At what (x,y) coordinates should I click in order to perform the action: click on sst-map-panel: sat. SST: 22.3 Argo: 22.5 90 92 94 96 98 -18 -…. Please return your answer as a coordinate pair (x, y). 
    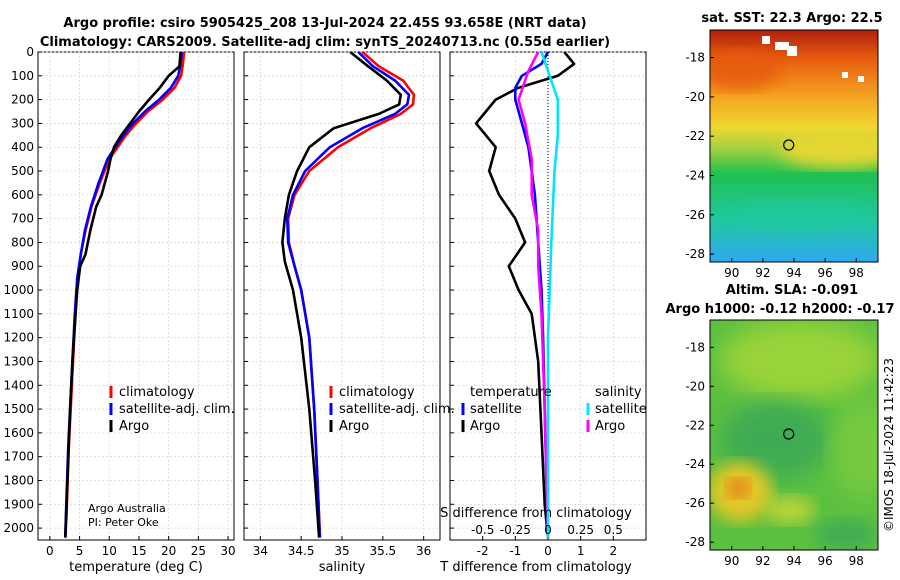
    Looking at the image, I should click on (783, 145).